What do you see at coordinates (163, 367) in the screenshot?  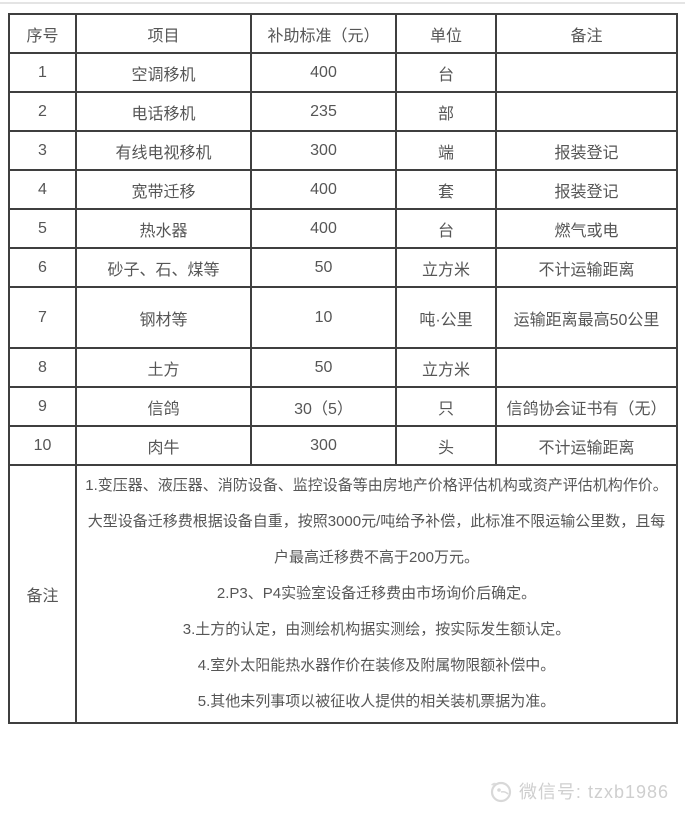 I see `item-cell: 土方` at bounding box center [163, 367].